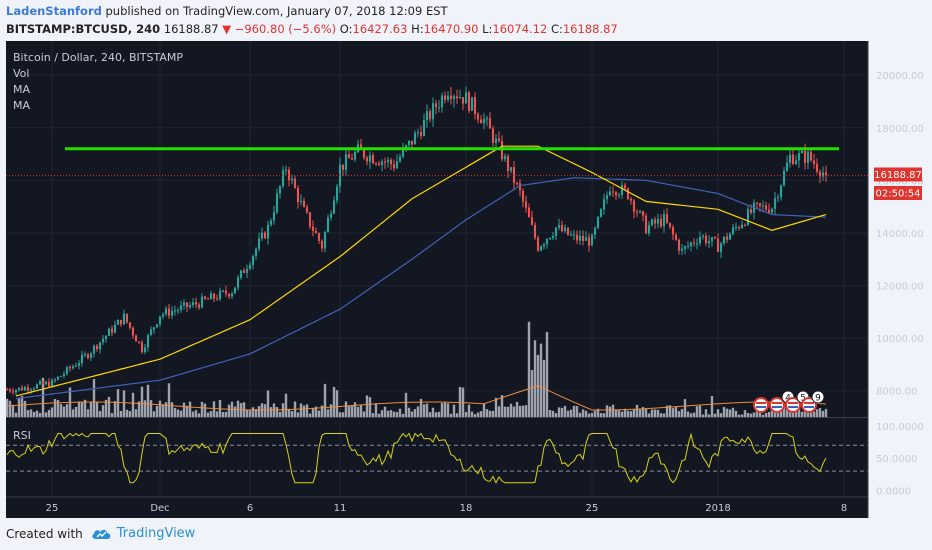 The image size is (932, 550). I want to click on legend-ma-fast: MA, so click(21, 89).